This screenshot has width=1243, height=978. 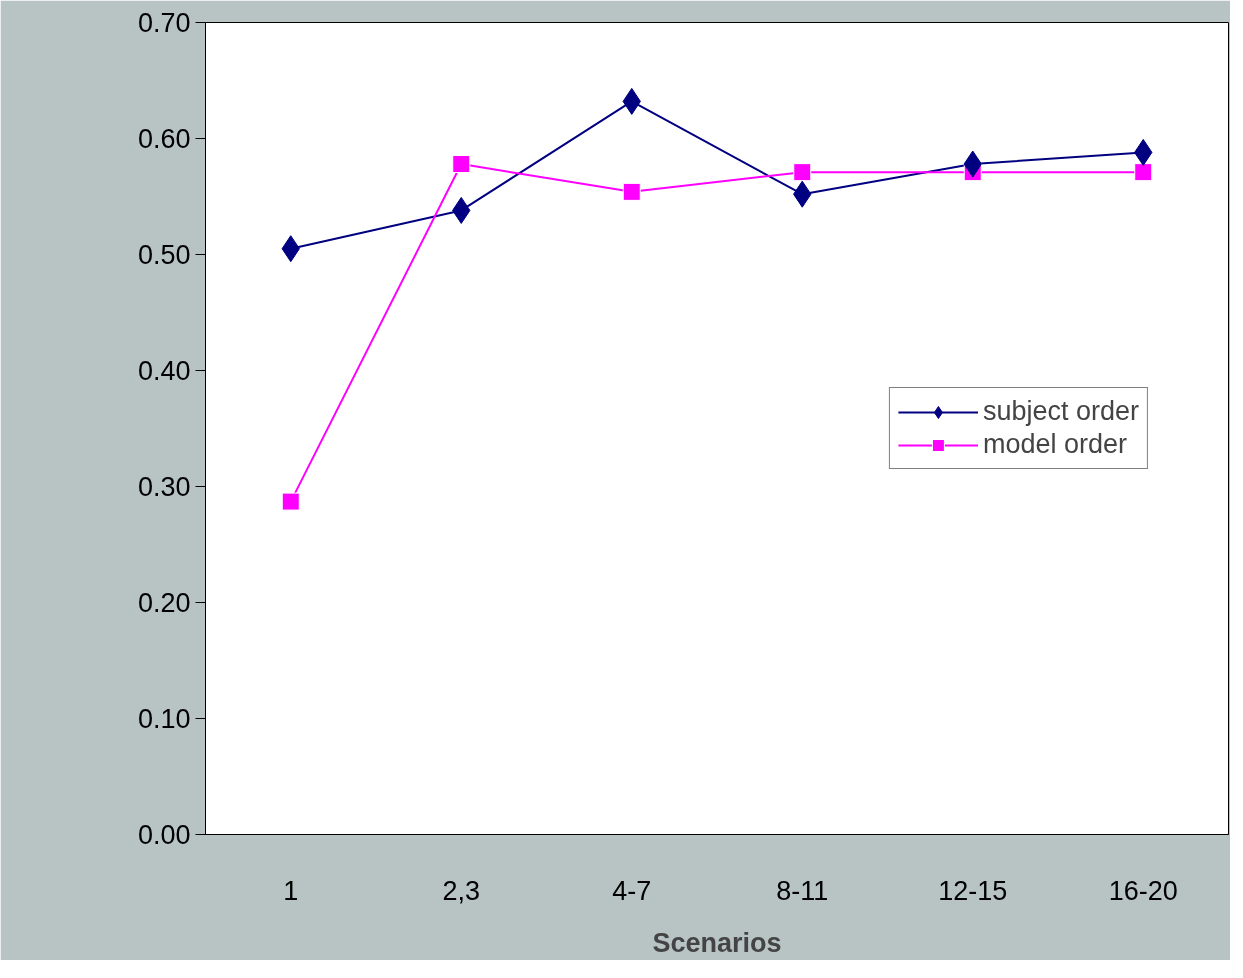 What do you see at coordinates (717, 942) in the screenshot?
I see `x-axis-title: Scenarios` at bounding box center [717, 942].